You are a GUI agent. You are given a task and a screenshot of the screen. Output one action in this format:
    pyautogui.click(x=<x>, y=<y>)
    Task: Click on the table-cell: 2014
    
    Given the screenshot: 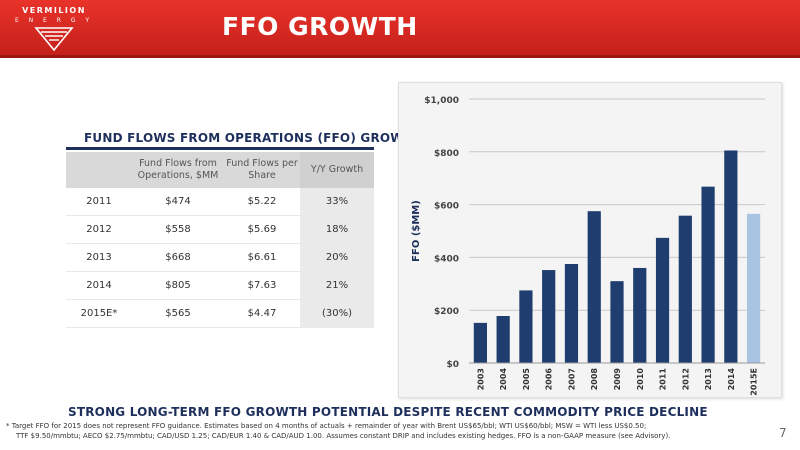 What is the action you would take?
    pyautogui.click(x=99, y=285)
    